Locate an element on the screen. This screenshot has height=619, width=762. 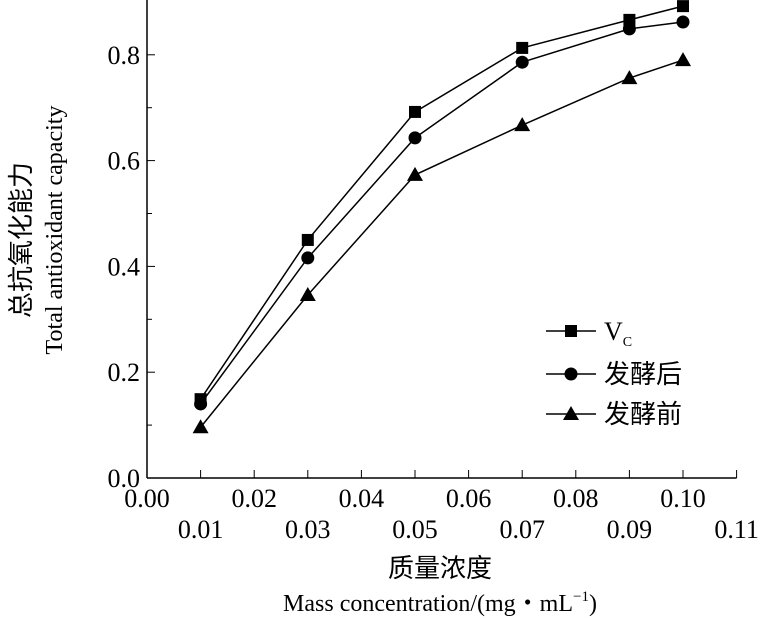
x-tick-label: 0.01 is located at coordinates (201, 529).